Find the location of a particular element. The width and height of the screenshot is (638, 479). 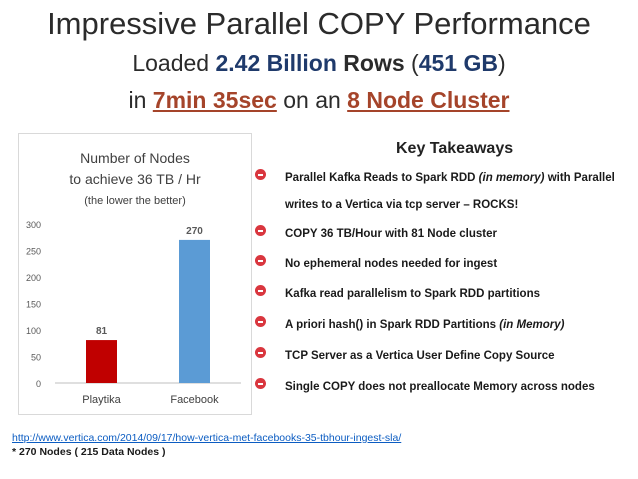

takeaway-emphasis: (in memory) is located at coordinates (511, 178).